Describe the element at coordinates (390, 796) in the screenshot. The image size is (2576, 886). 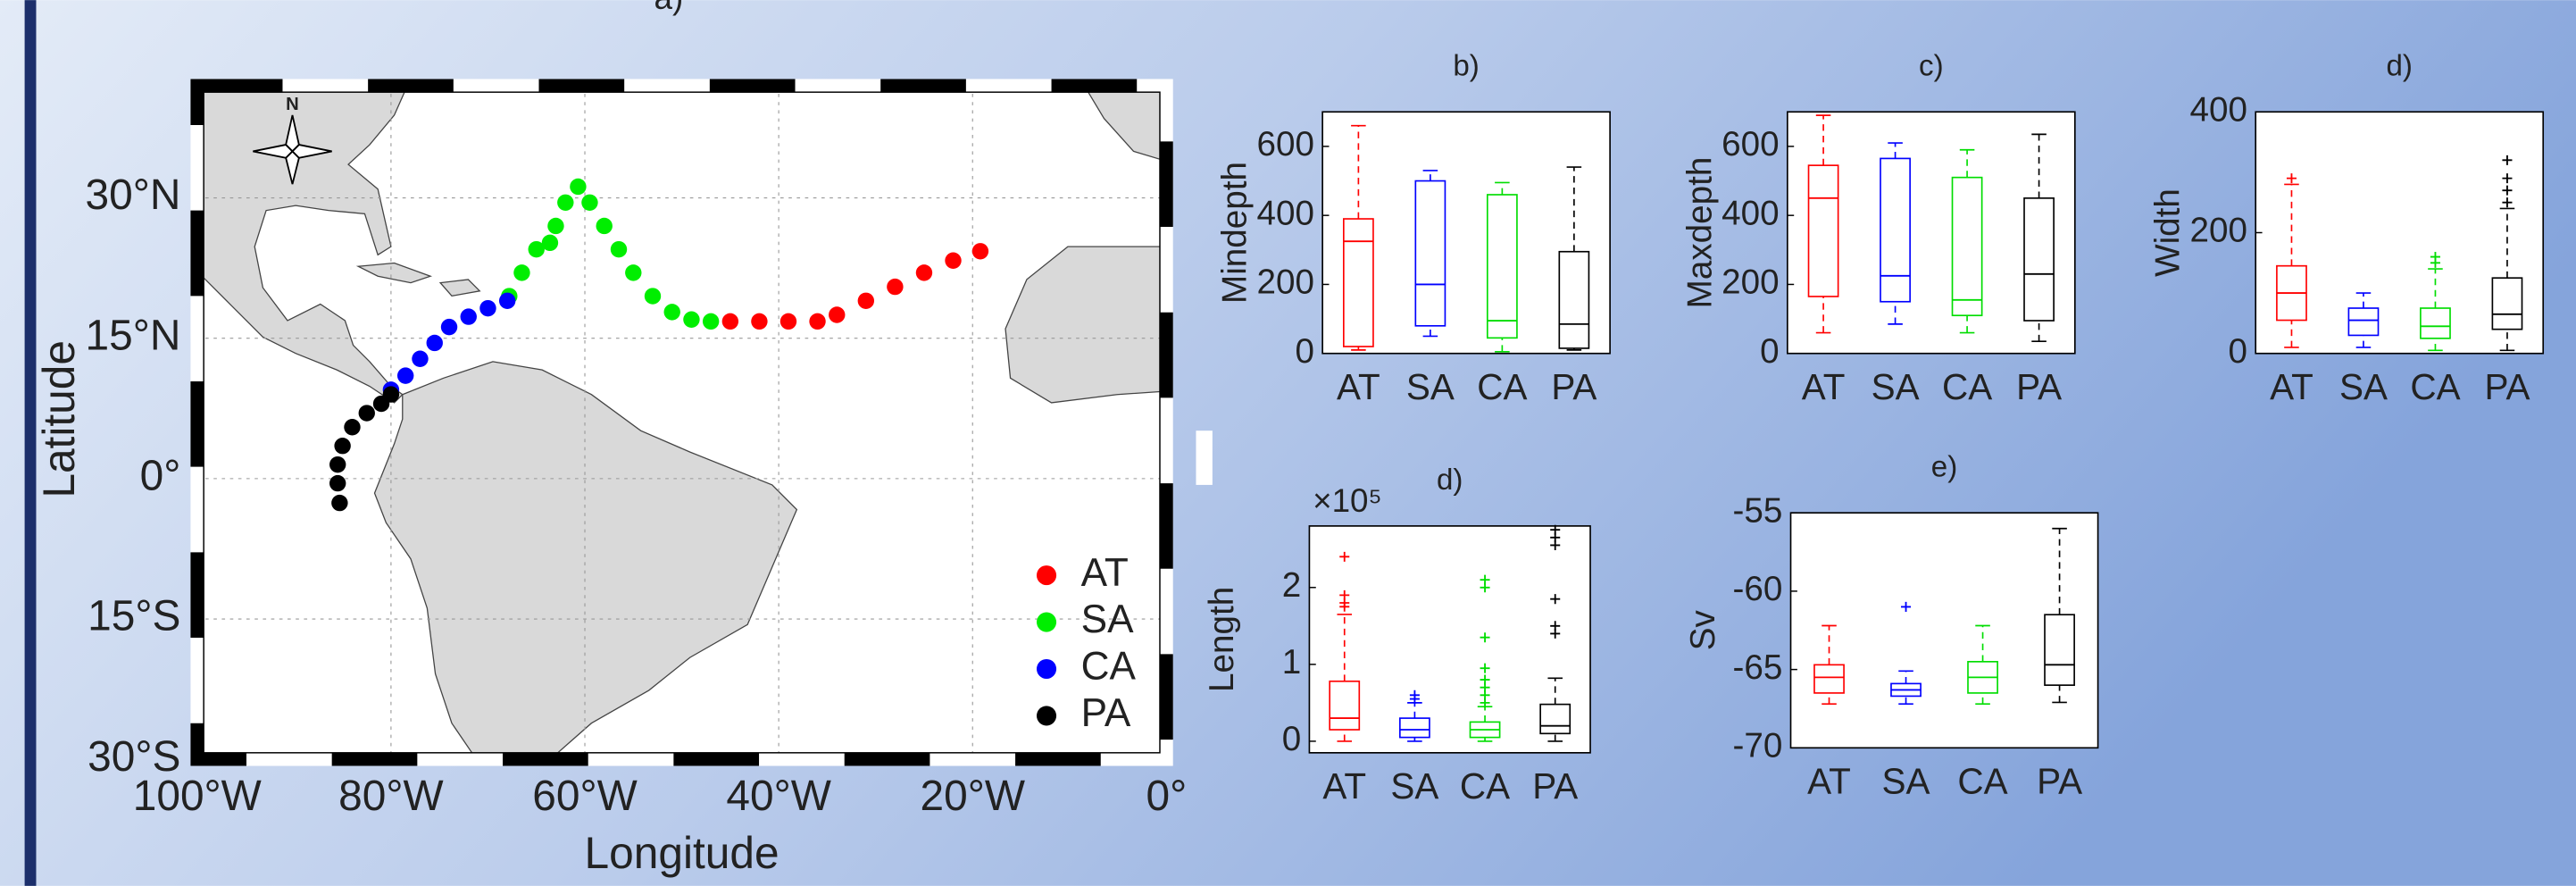
I see `x-tick-label: 80°W` at that location.